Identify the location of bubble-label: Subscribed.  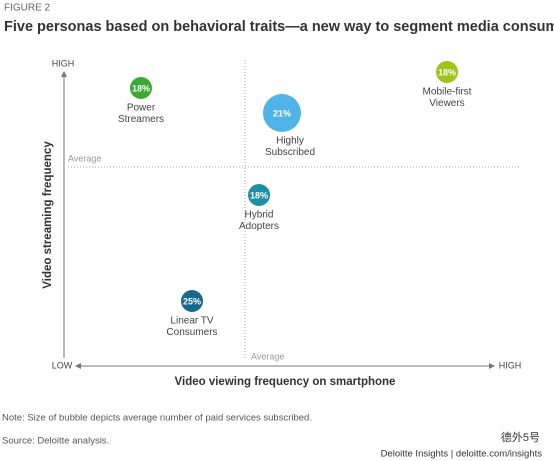
(290, 152).